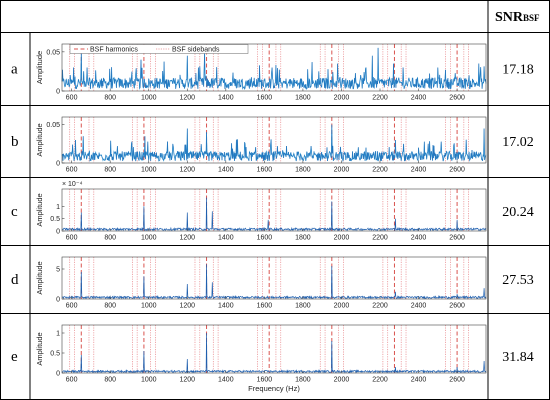 The width and height of the screenshot is (550, 400). I want to click on y-tick-label: 0.5, so click(55, 354).